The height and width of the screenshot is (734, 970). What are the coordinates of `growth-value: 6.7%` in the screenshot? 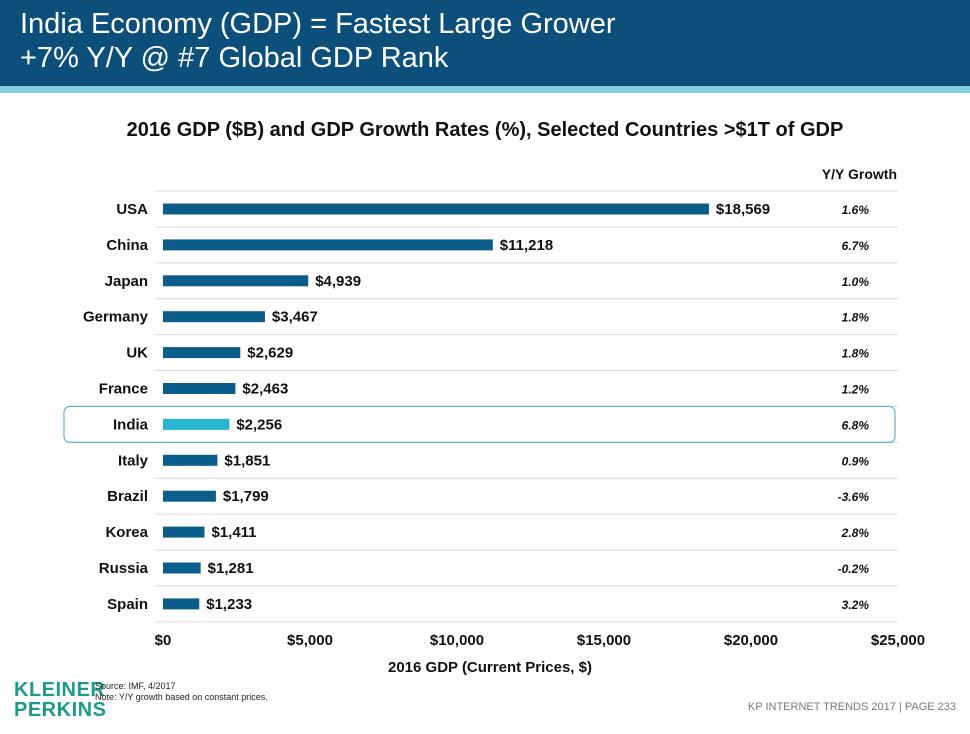 It's located at (856, 246).